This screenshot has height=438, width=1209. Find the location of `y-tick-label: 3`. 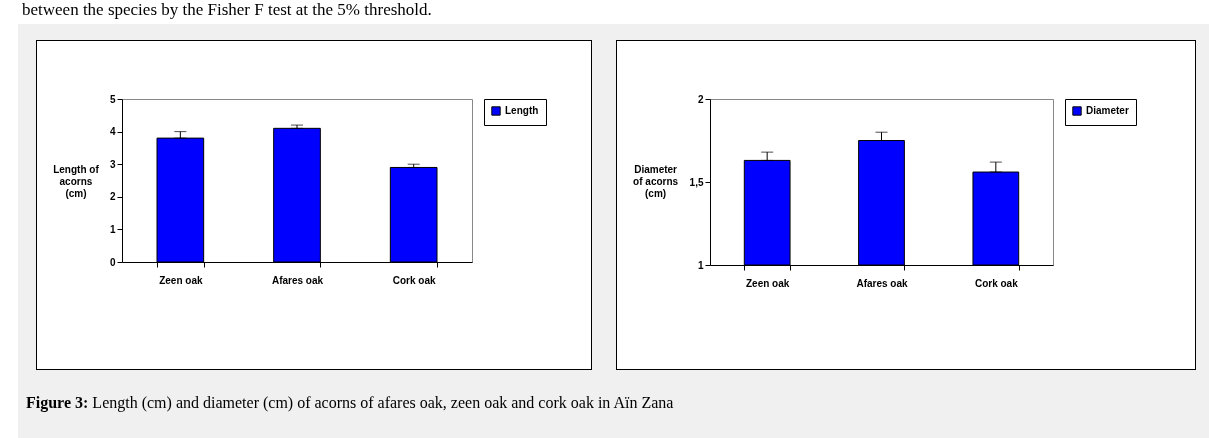

y-tick-label: 3 is located at coordinates (112, 164).